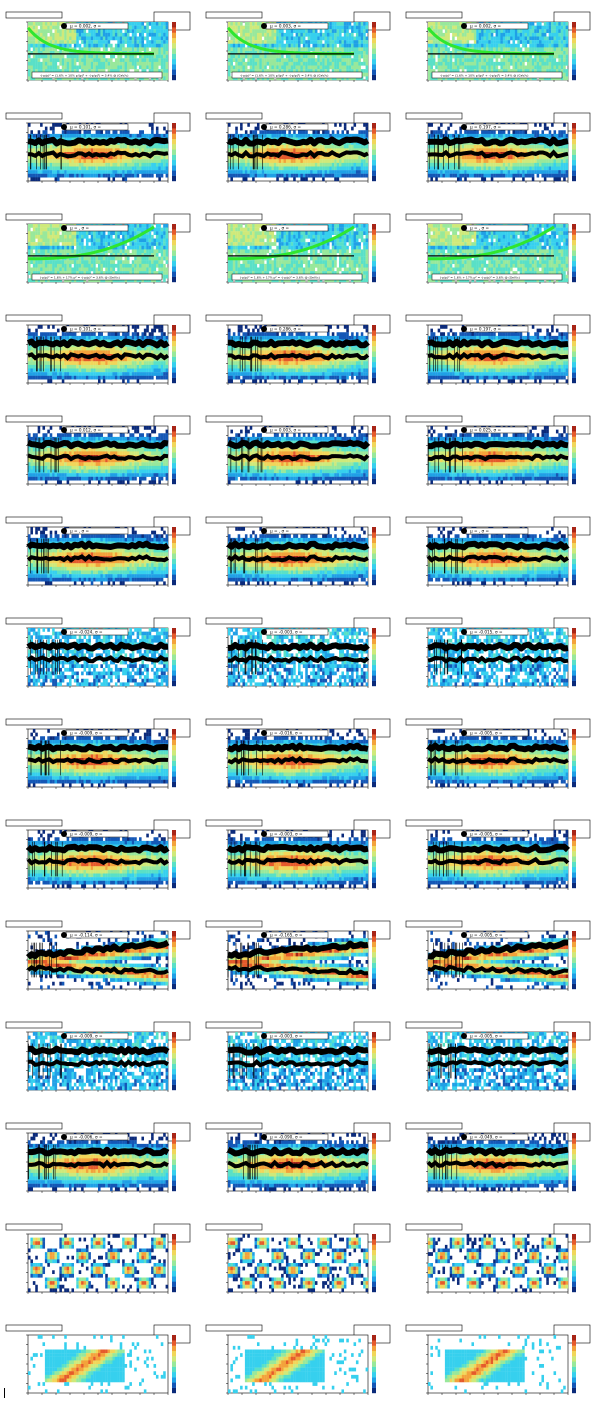 This screenshot has height=1414, width=600. What do you see at coordinates (98, 1360) in the screenshot?
I see `histogram-panel-r13-c0` at bounding box center [98, 1360].